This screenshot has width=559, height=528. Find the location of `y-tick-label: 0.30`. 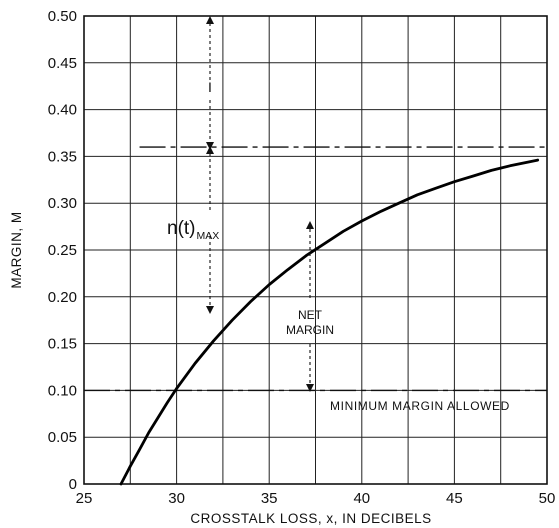

y-tick-label: 0.30 is located at coordinates (62, 203).